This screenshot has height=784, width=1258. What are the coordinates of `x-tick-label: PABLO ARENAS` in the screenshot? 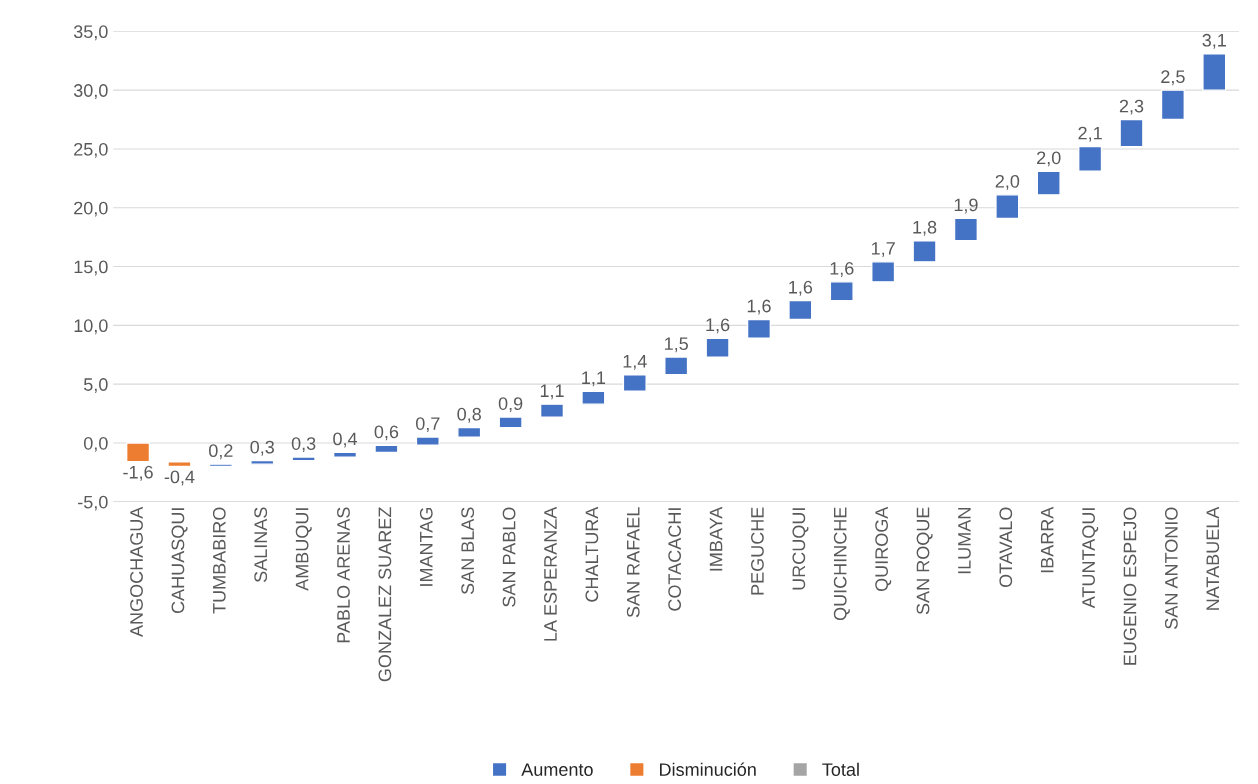 It's located at (343, 575).